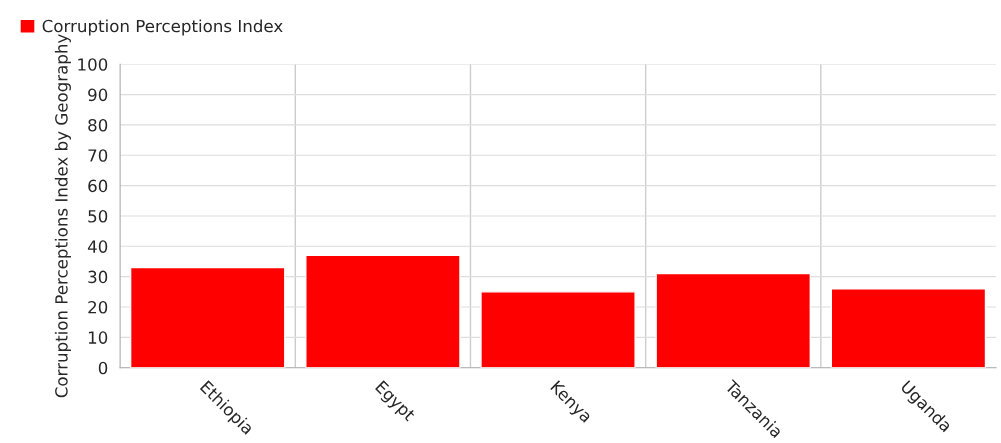 The width and height of the screenshot is (1001, 443). I want to click on y-tick-label: 0, so click(103, 368).